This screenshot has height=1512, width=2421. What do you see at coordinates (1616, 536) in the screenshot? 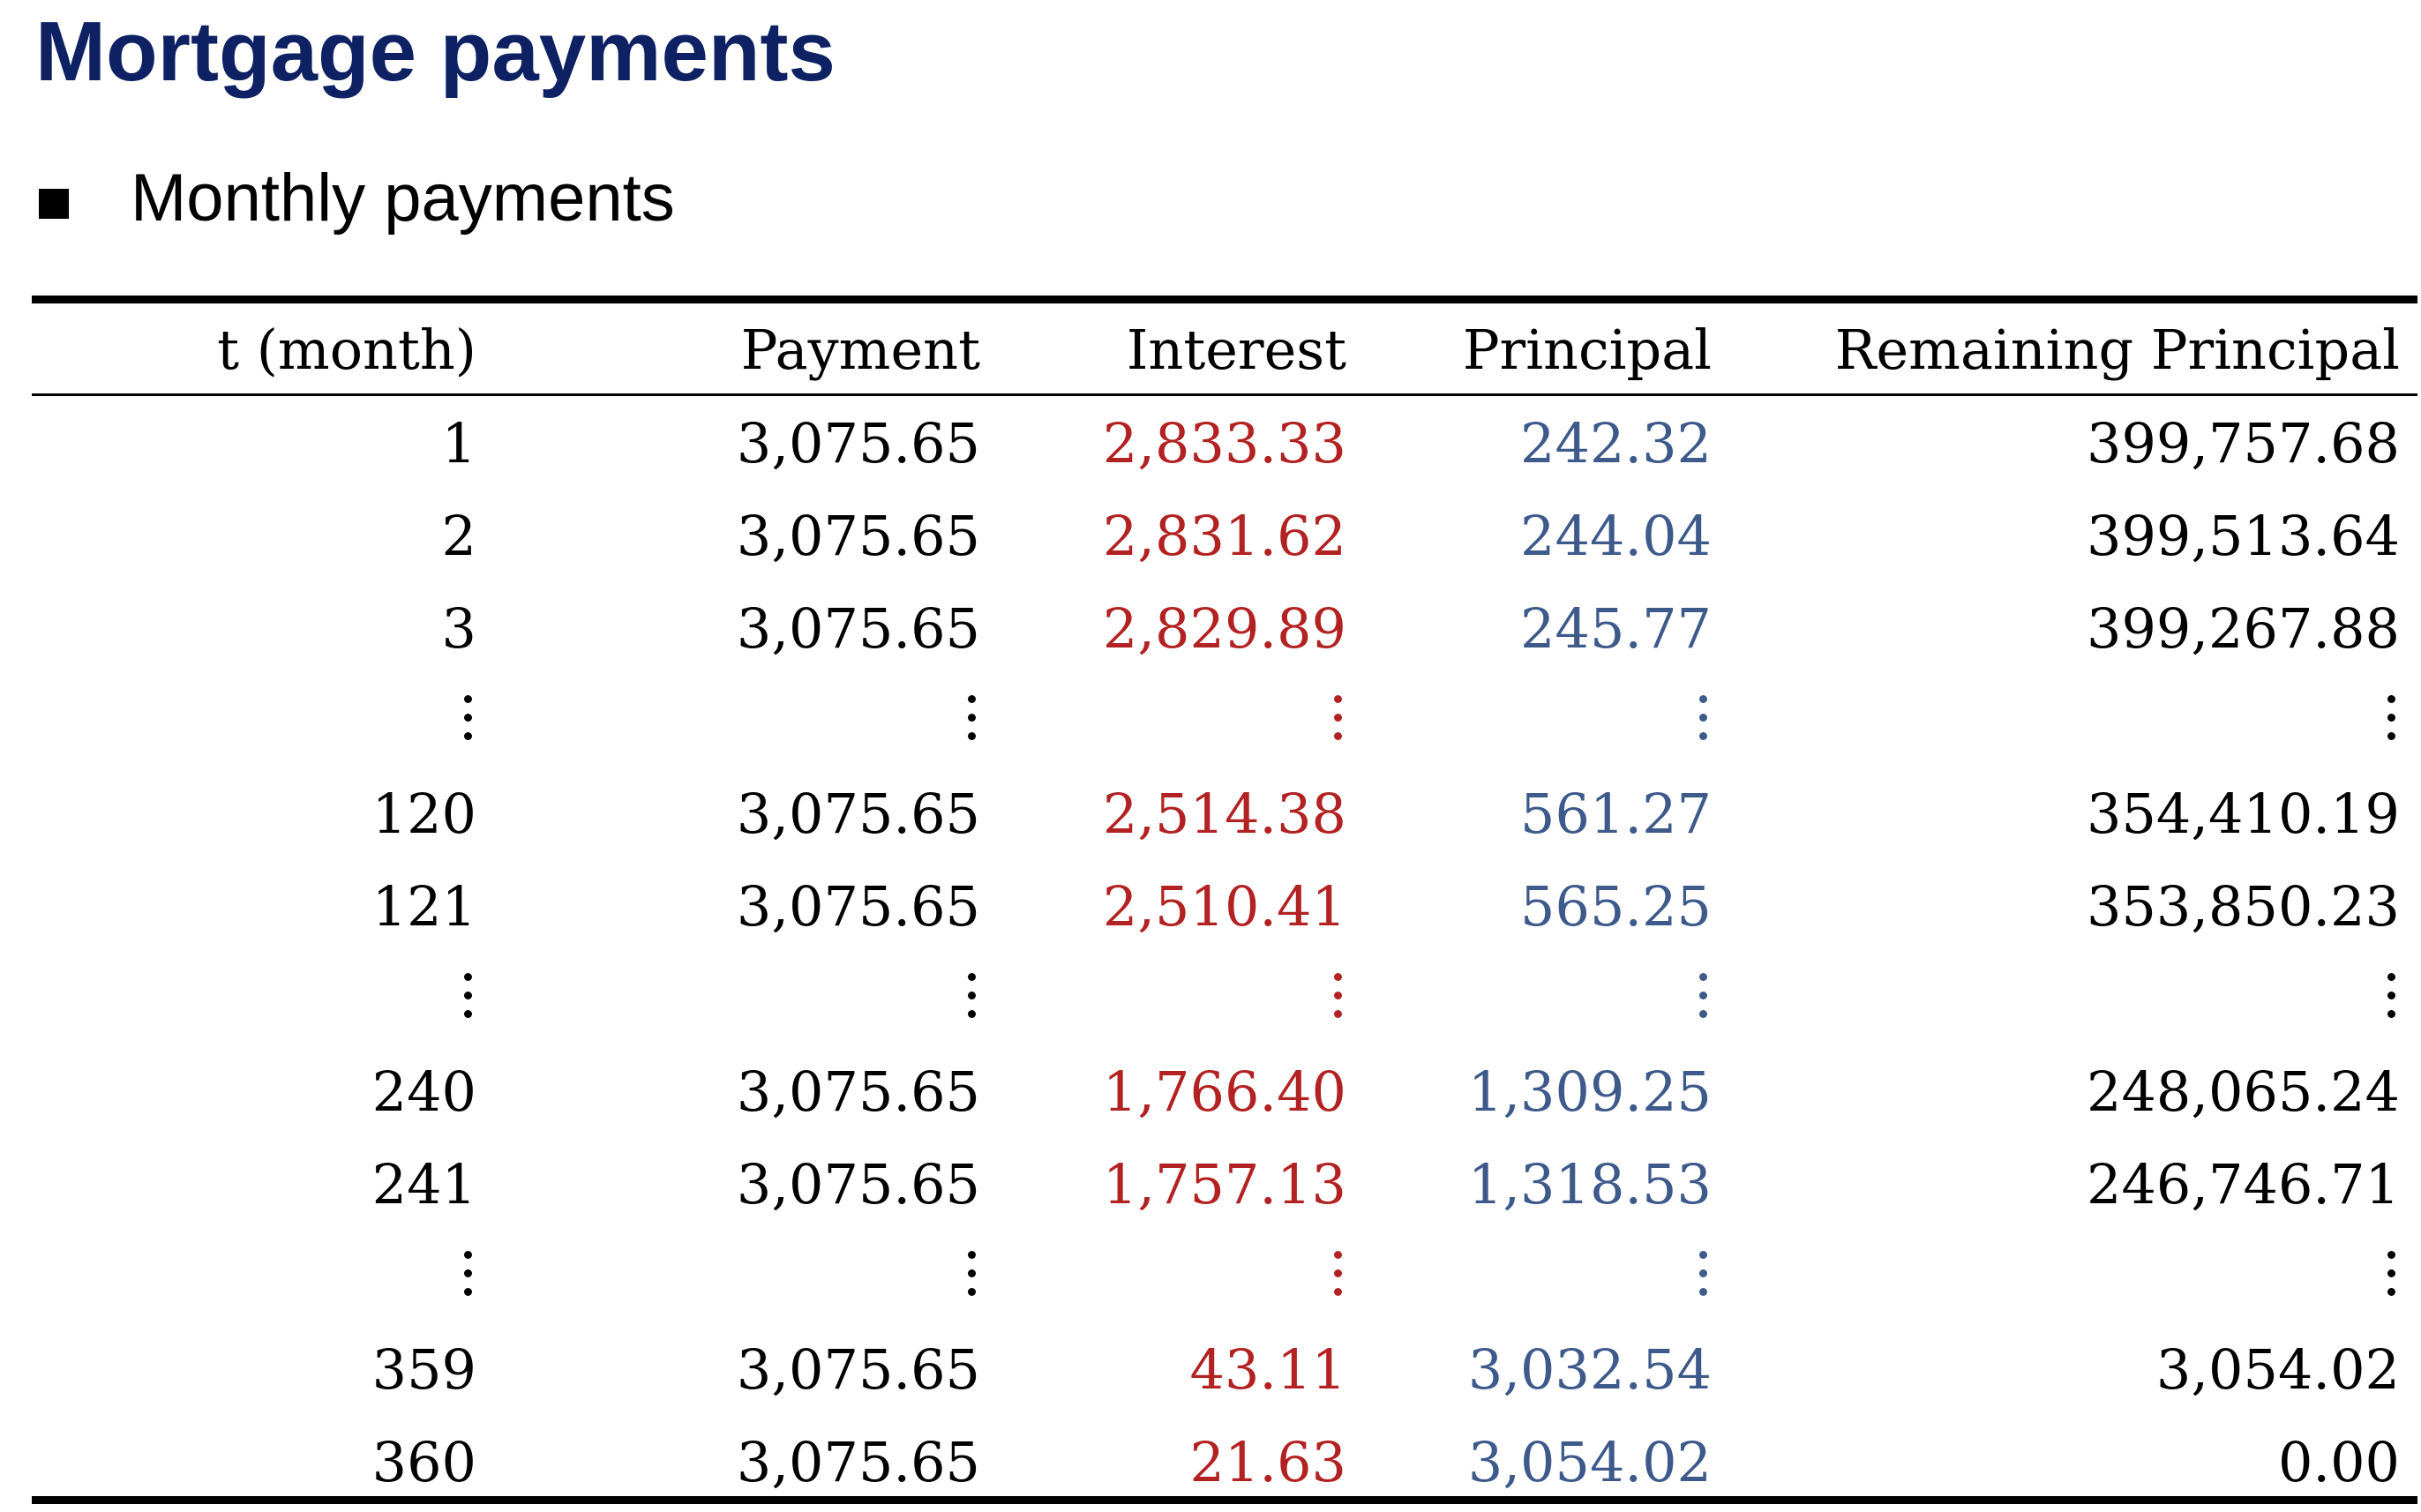
I see `table-cell-principal: 244.04` at bounding box center [1616, 536].